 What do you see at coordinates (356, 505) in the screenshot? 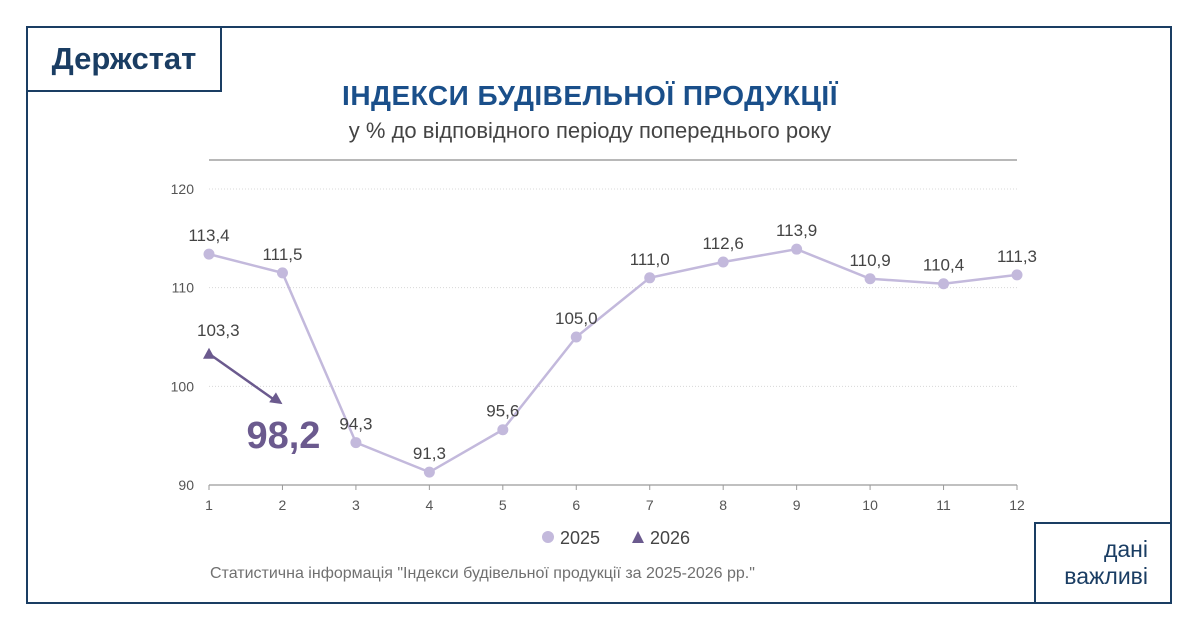
I see `x-tick-label: 3` at bounding box center [356, 505].